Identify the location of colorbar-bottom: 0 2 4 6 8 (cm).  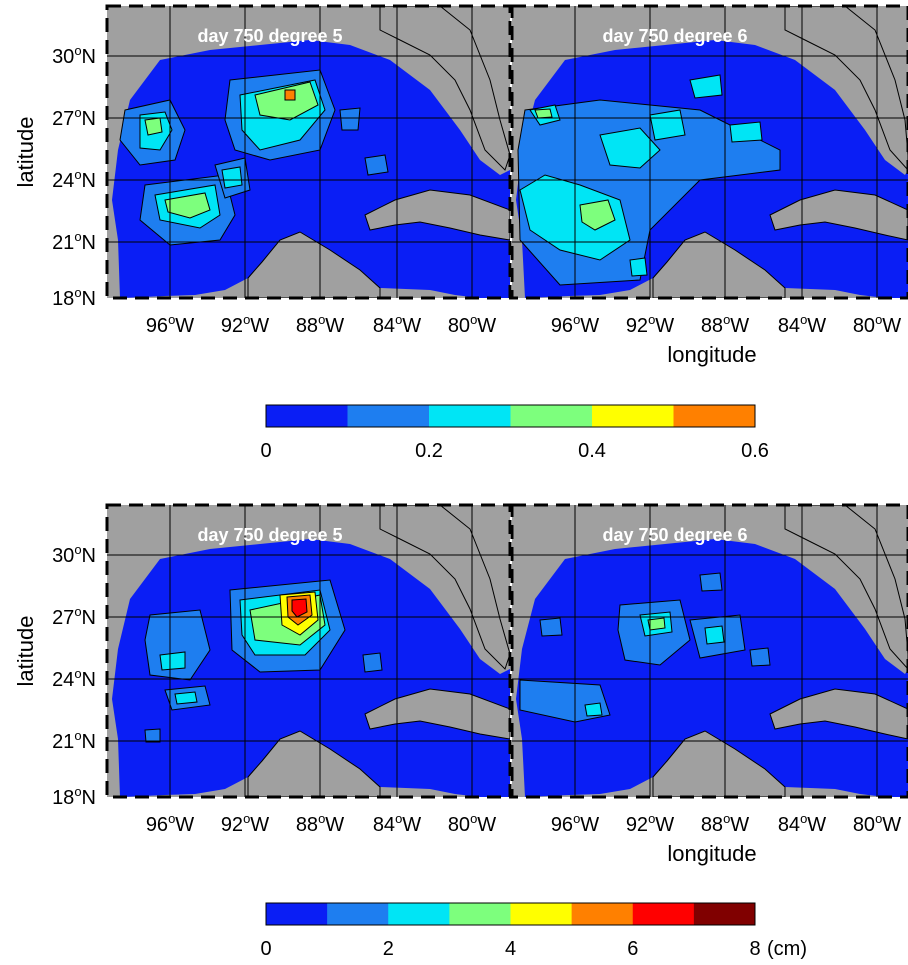
(533, 931).